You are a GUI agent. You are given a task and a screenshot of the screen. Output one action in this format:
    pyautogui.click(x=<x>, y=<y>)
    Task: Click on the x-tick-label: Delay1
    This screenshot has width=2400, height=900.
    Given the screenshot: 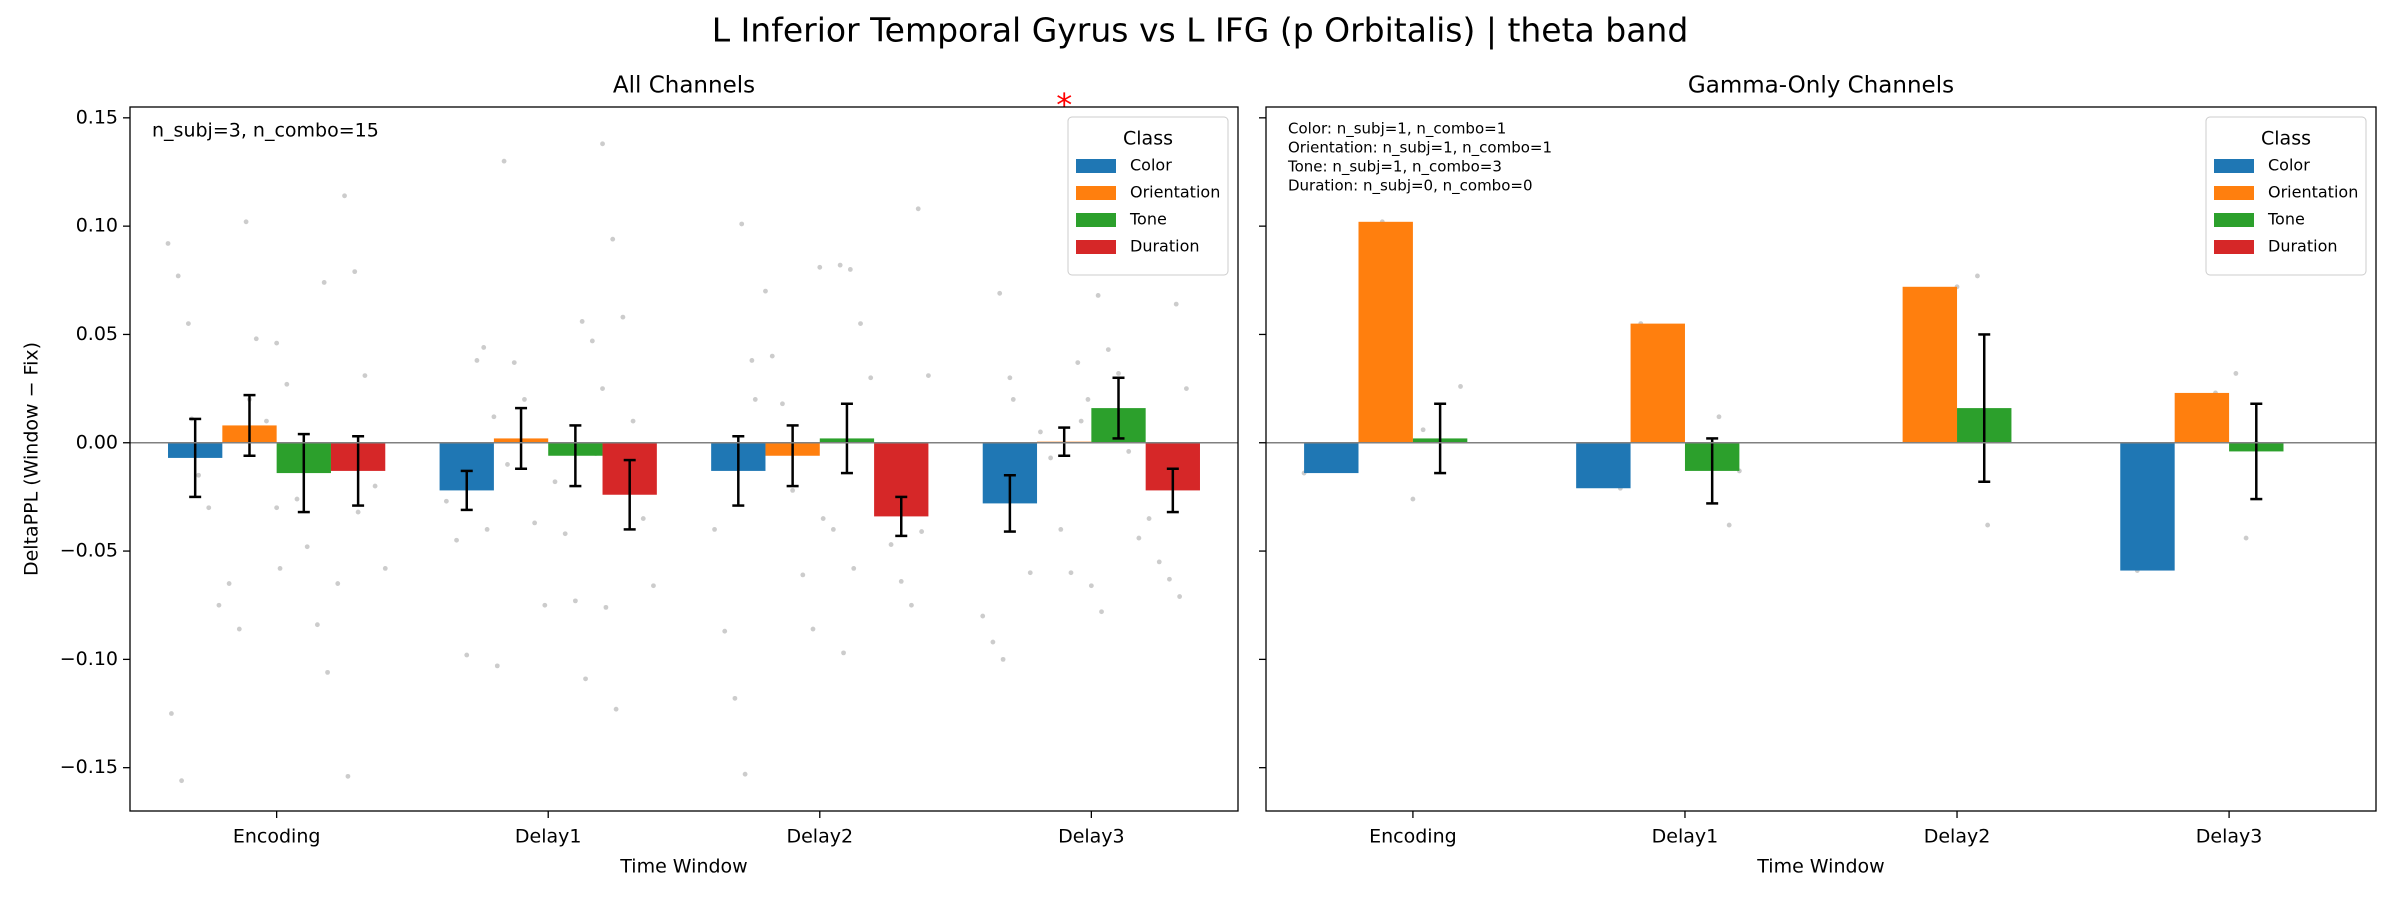 What is the action you would take?
    pyautogui.click(x=1685, y=837)
    